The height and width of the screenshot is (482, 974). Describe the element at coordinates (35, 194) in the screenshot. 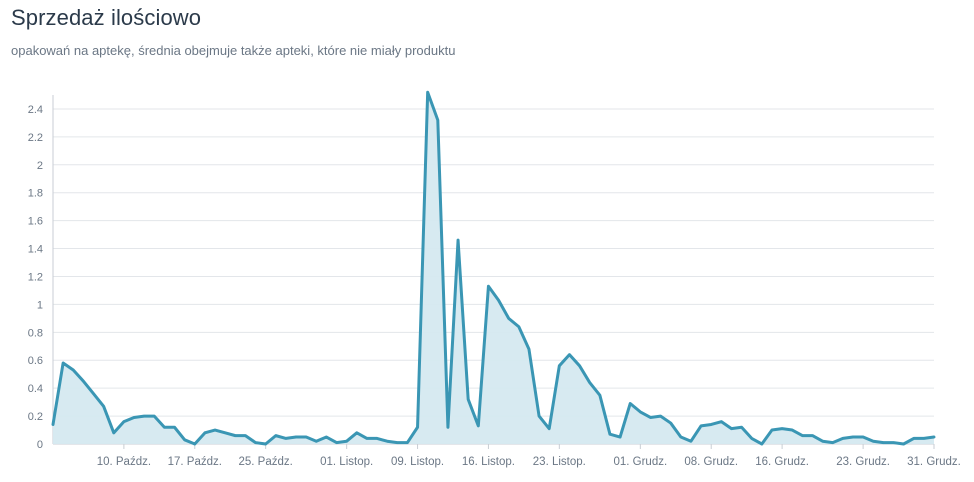

I see `y-tick-label: 1.8` at that location.